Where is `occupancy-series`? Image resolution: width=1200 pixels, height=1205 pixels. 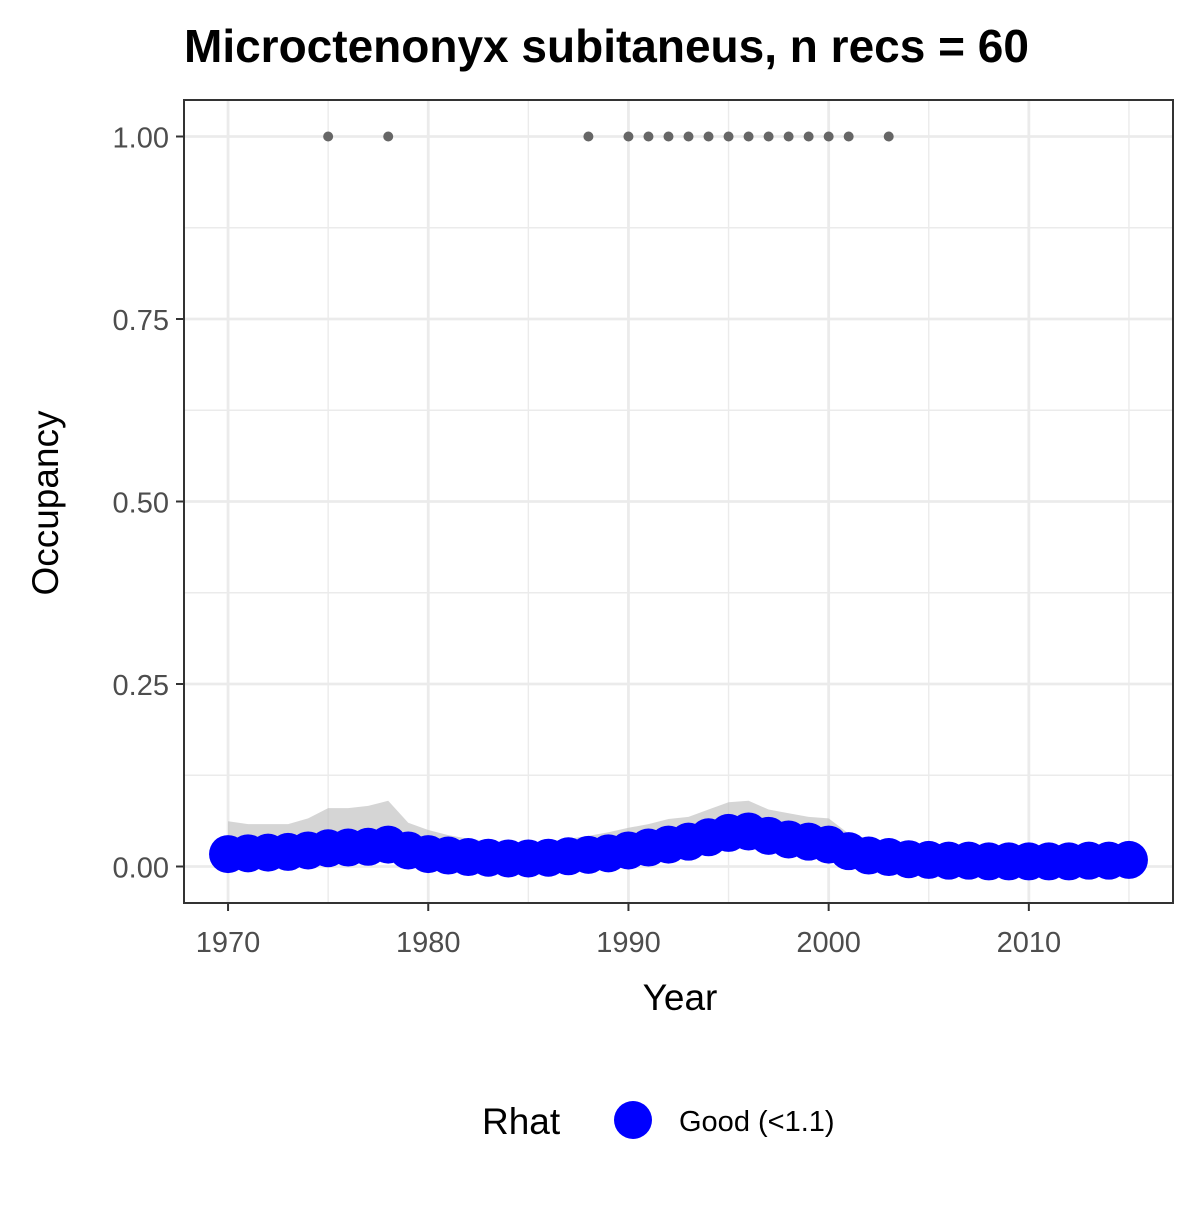
occupancy-series is located at coordinates (678, 846).